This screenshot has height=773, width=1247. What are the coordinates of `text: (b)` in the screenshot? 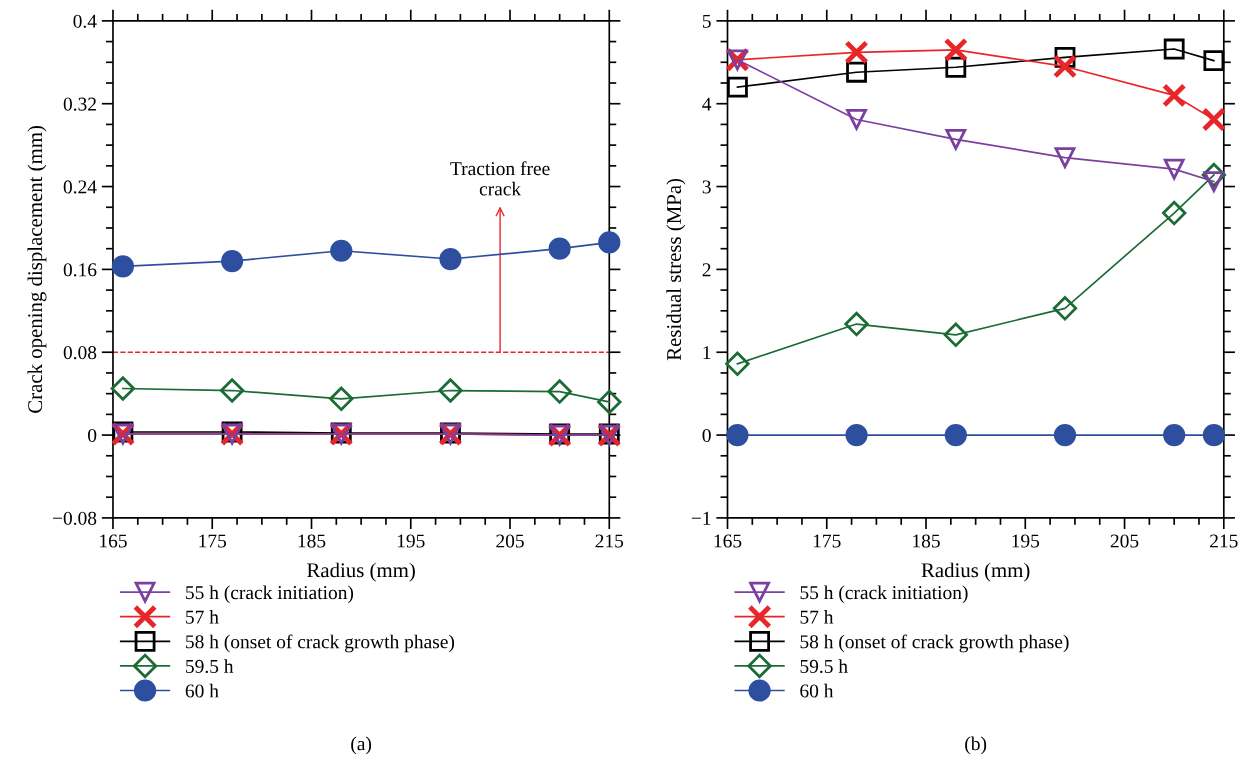 It's located at (976, 745).